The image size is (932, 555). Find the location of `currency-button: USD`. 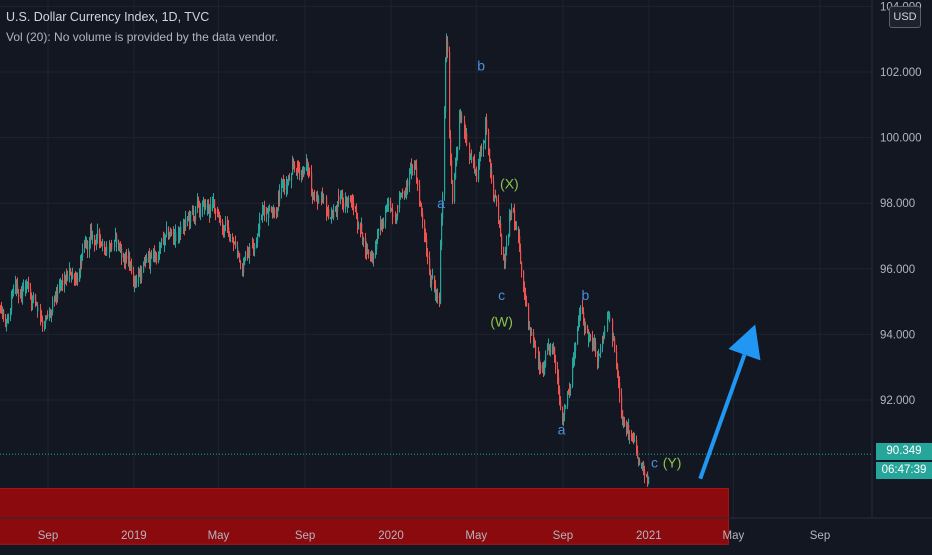

currency-button: USD is located at coordinates (905, 17).